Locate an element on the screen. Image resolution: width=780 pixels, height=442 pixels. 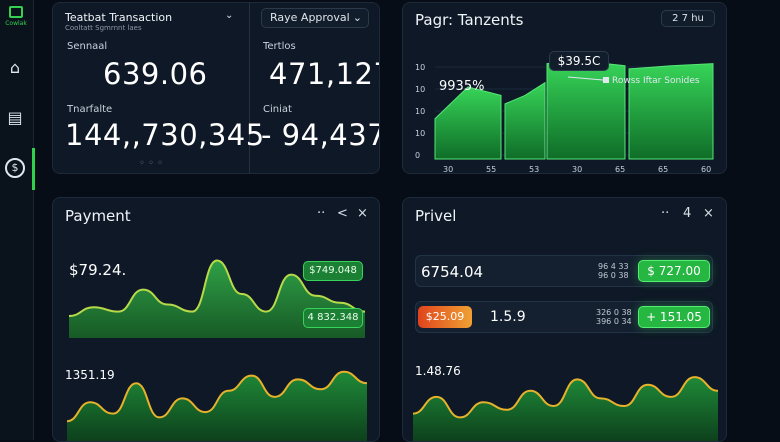
pager-dots: ◦ ◦ ◦ is located at coordinates (151, 163).